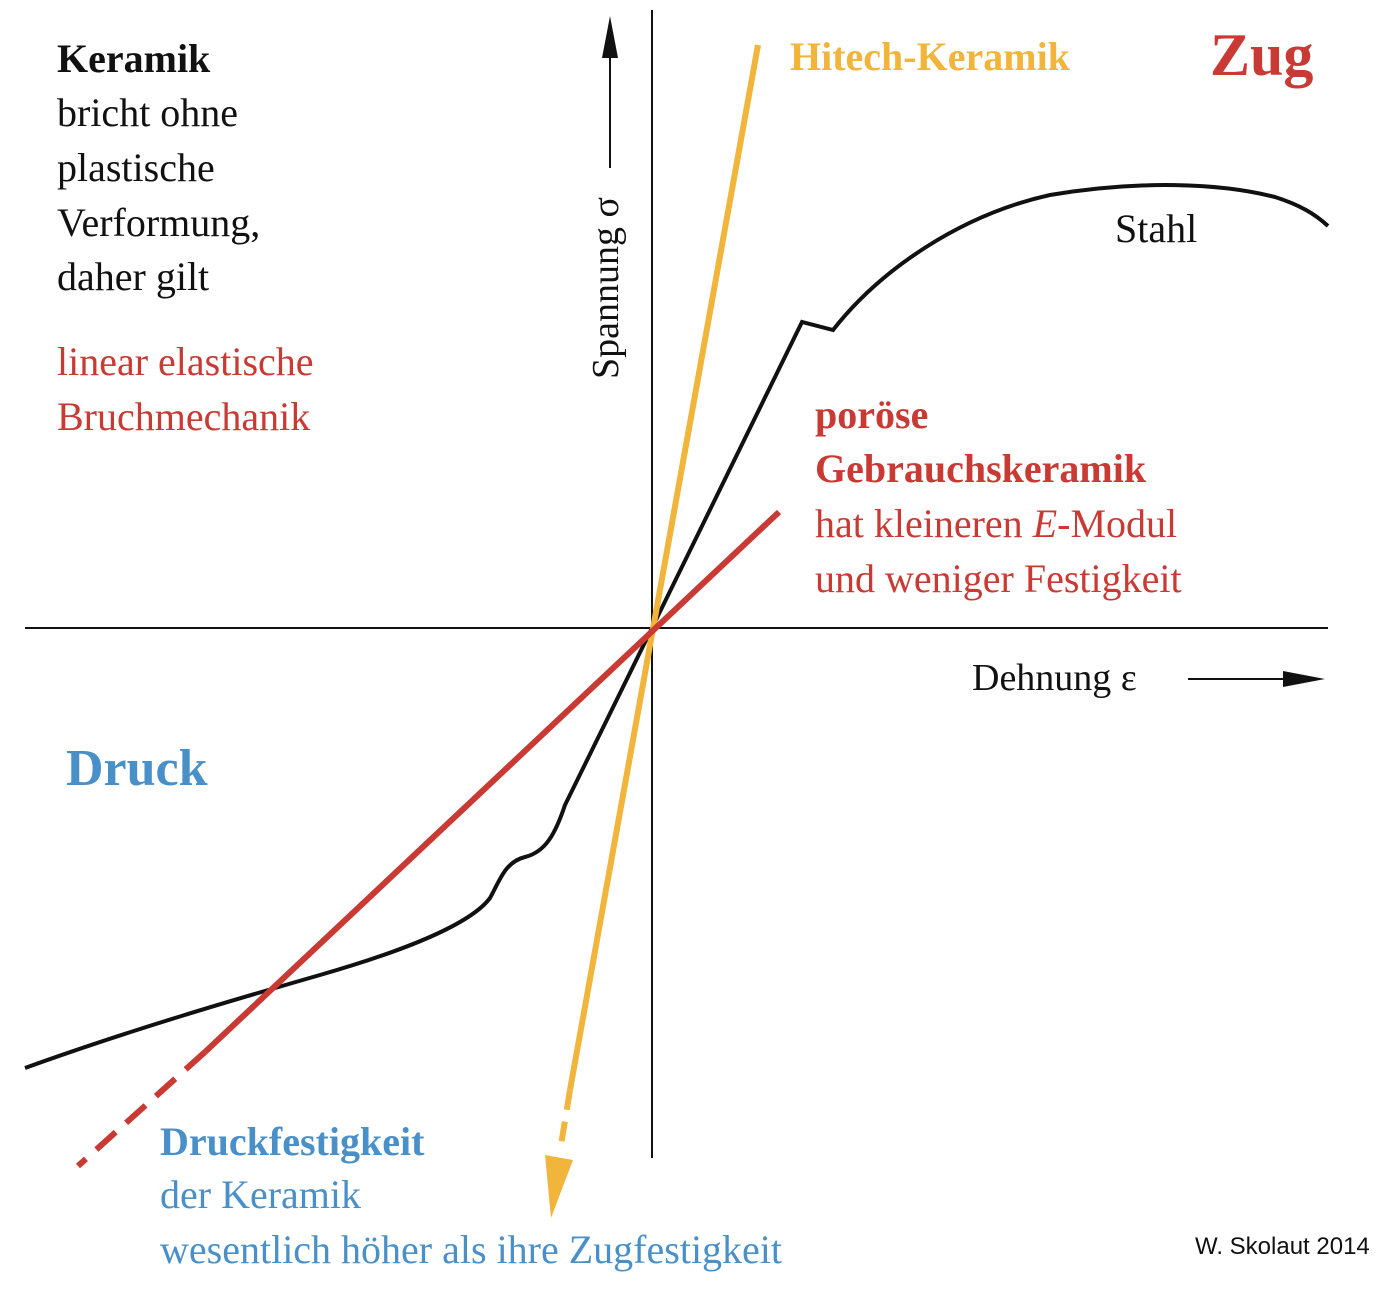 The width and height of the screenshot is (1378, 1294). I want to click on druck-note-title: Druckfestigkeit, so click(292, 1141).